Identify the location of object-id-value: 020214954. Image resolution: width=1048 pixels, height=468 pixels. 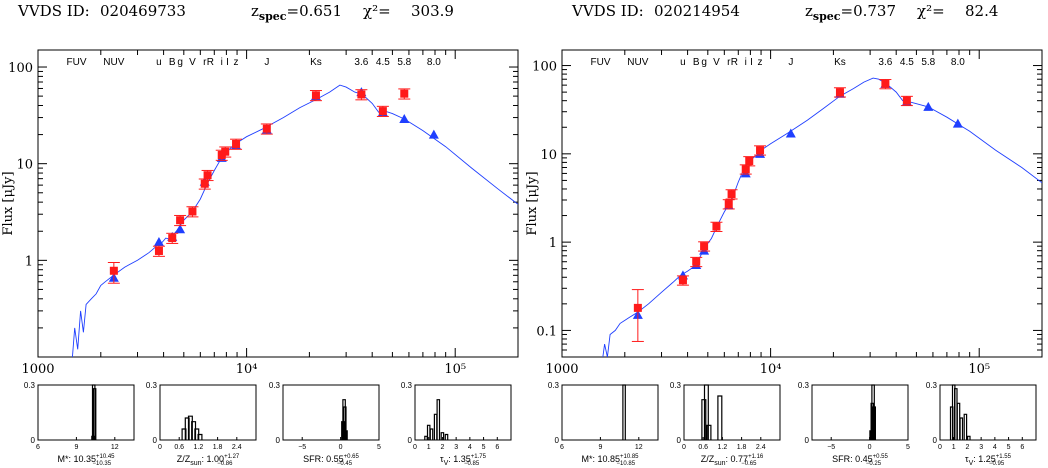
(697, 11).